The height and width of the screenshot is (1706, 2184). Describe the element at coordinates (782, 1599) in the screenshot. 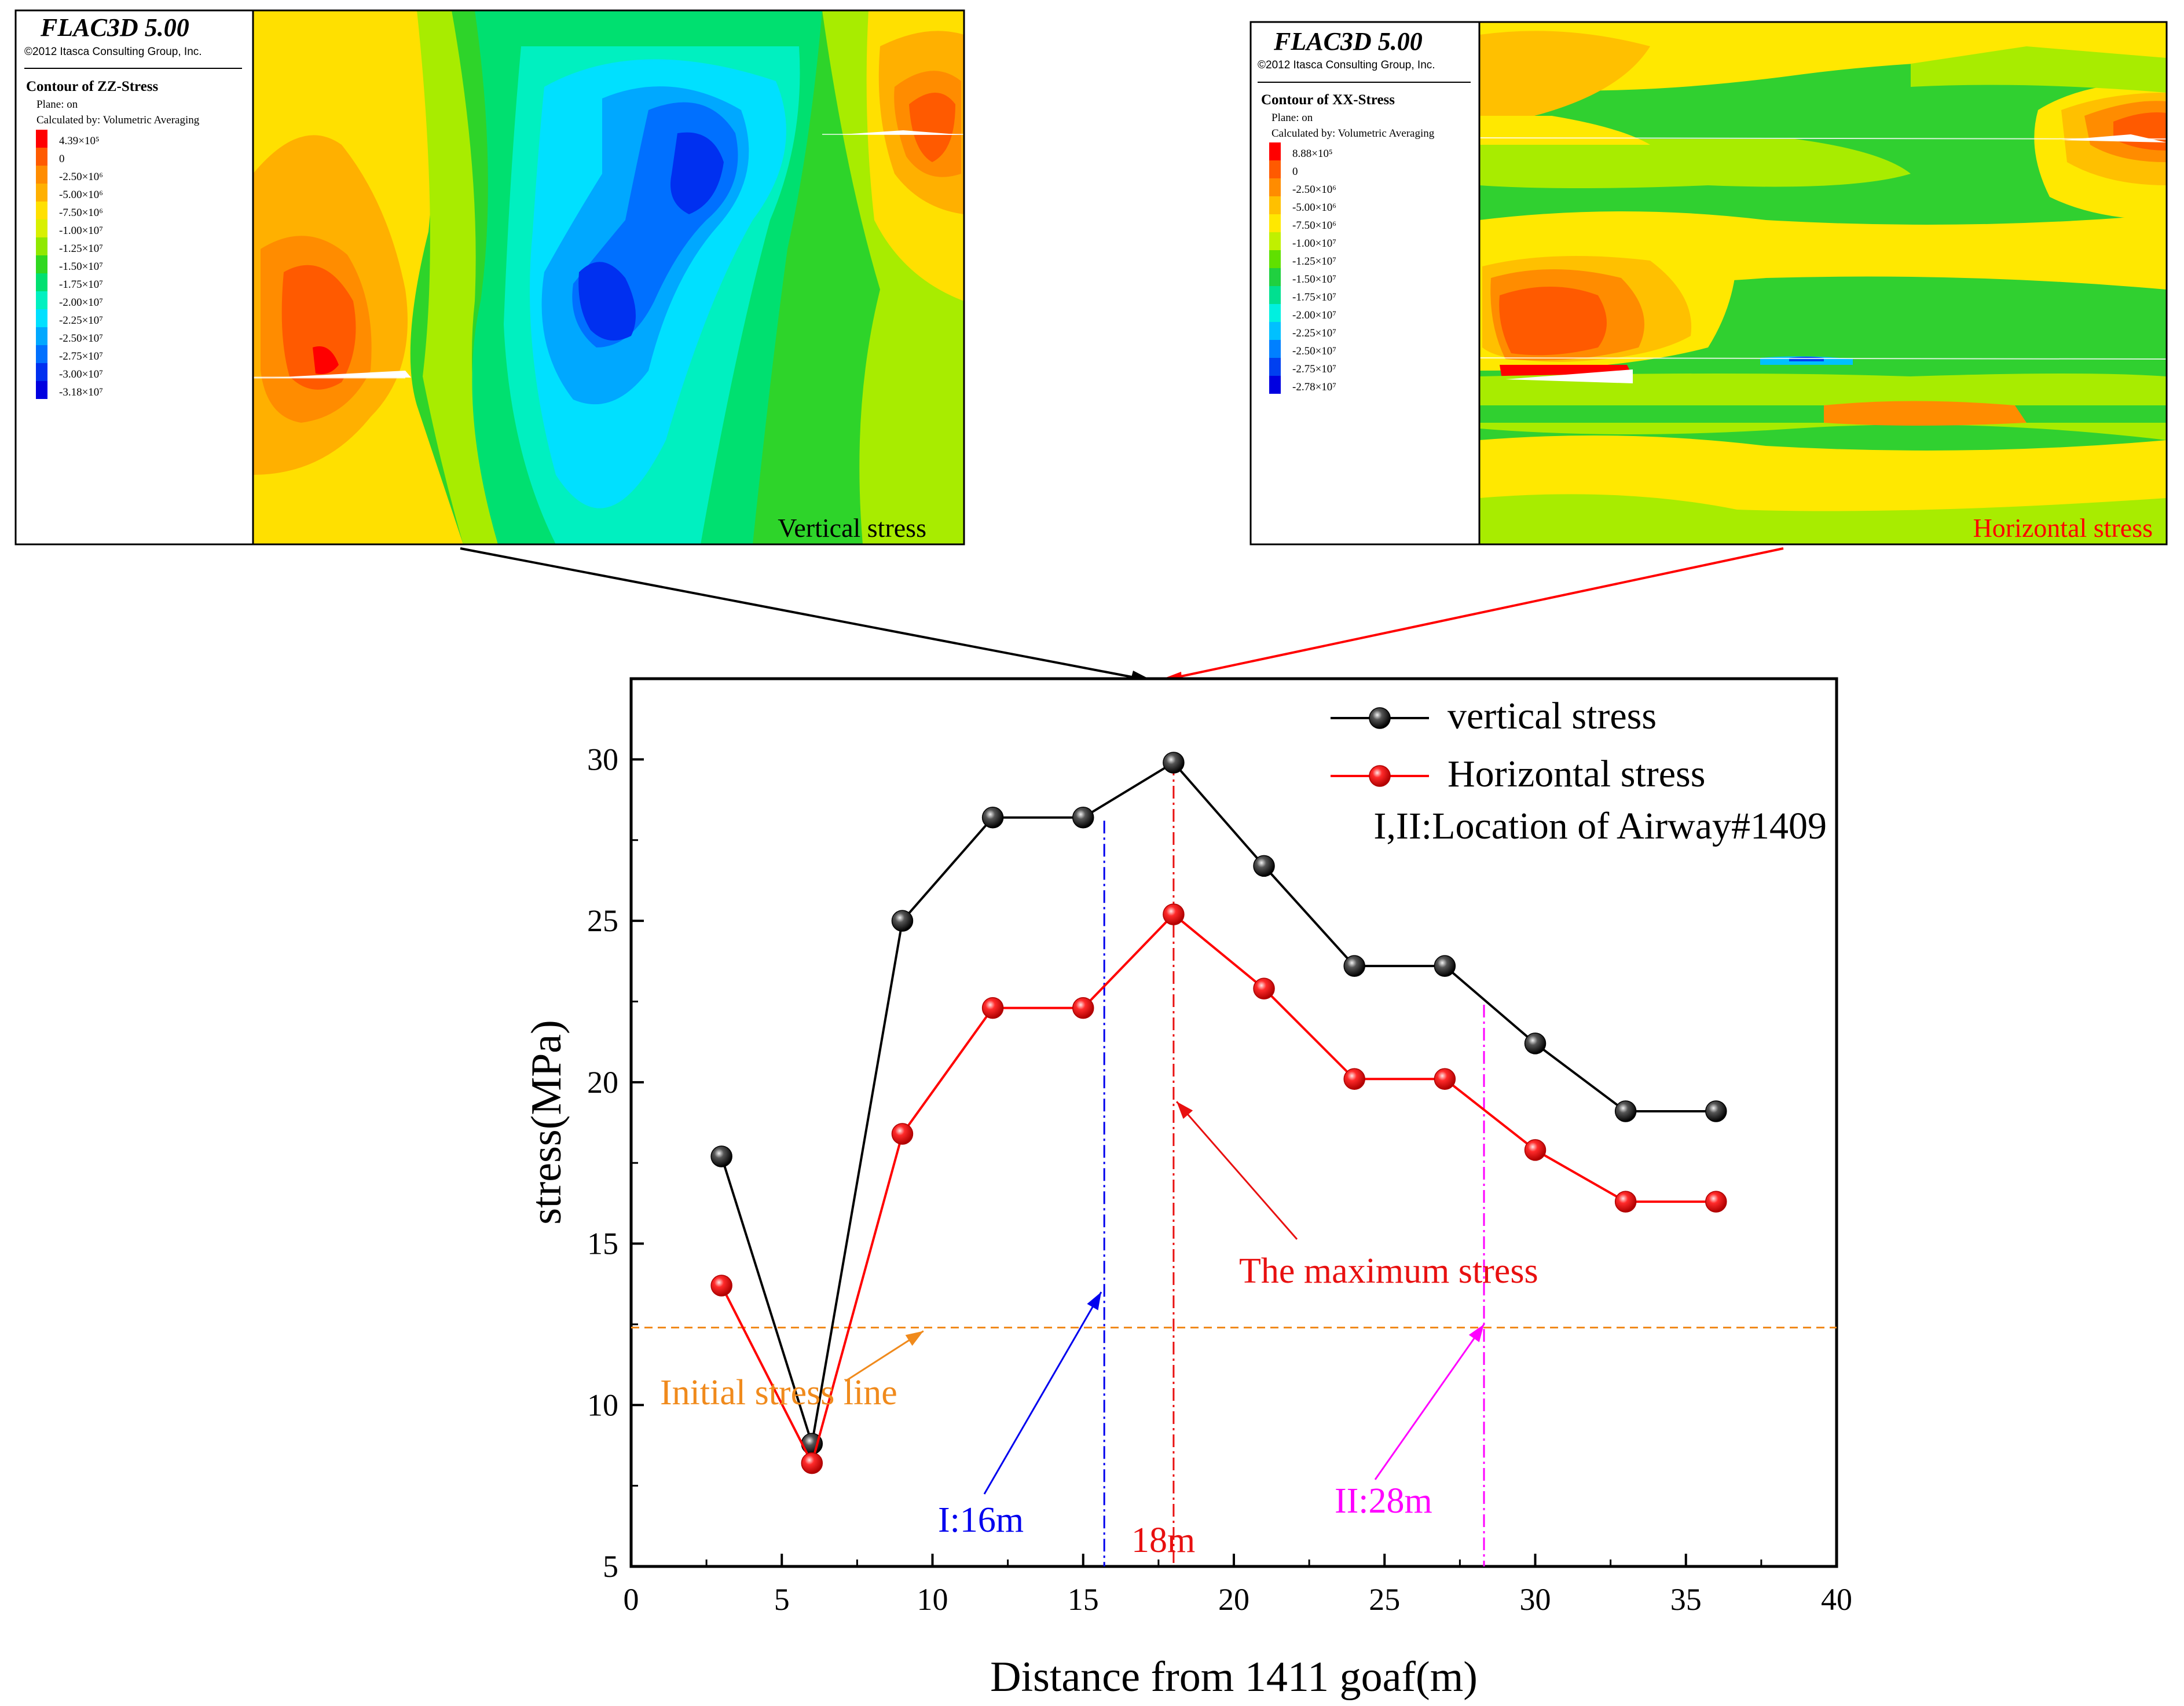

I see `x-tick-label: 5` at that location.